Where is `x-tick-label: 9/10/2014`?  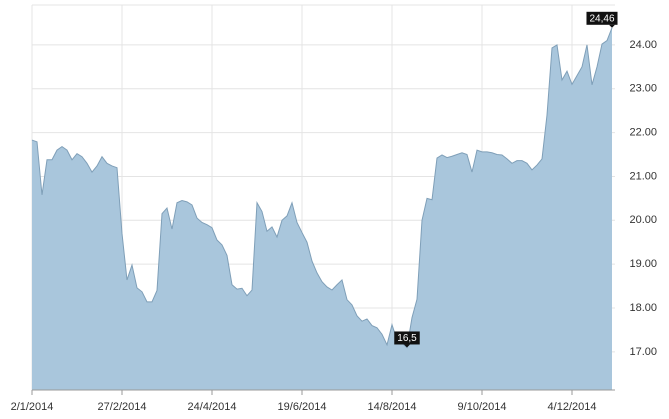 x-tick-label: 9/10/2014 is located at coordinates (482, 407).